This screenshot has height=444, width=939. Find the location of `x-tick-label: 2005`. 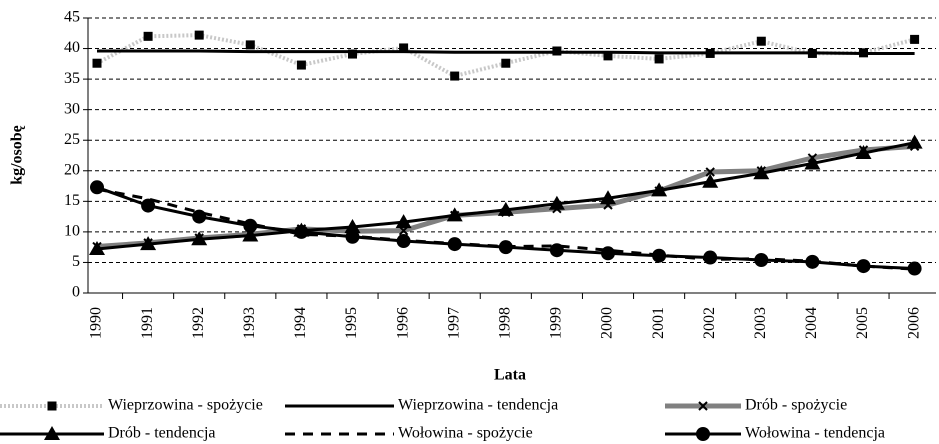

x-tick-label: 2005 is located at coordinates (862, 323).